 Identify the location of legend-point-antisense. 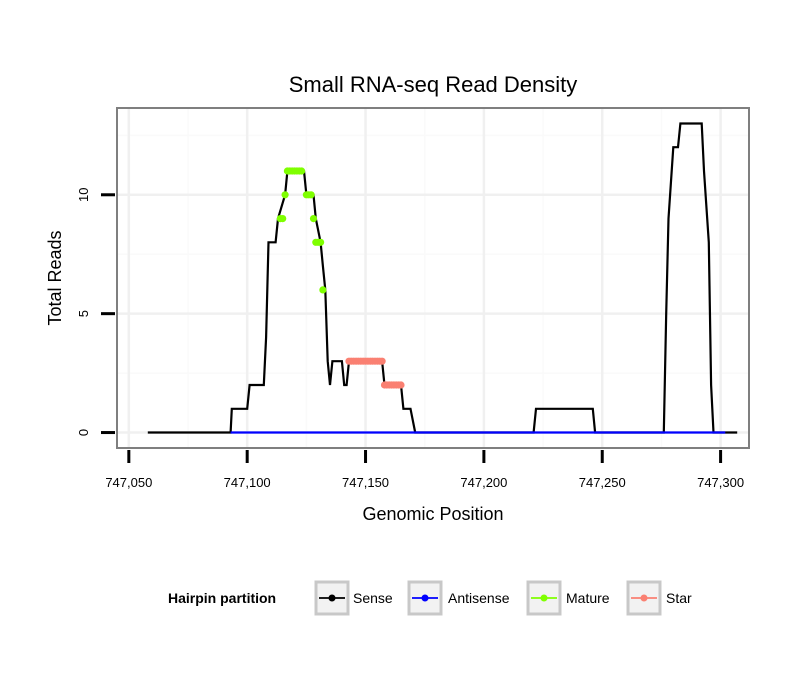
(425, 598).